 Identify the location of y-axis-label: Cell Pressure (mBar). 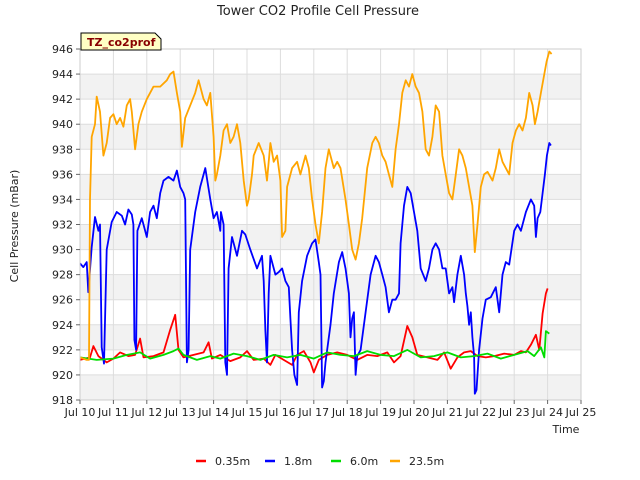
(14, 226).